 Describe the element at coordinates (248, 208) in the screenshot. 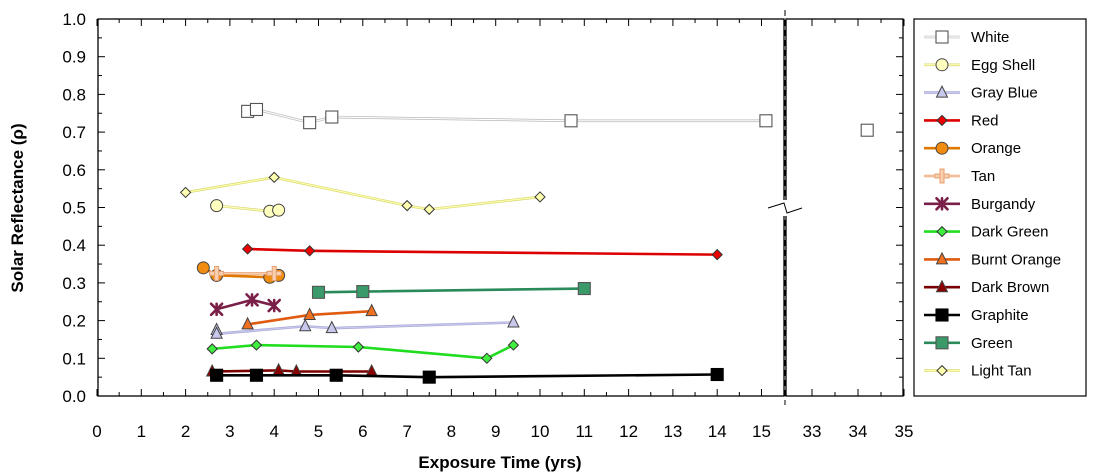

I see `series-egg-shell` at that location.